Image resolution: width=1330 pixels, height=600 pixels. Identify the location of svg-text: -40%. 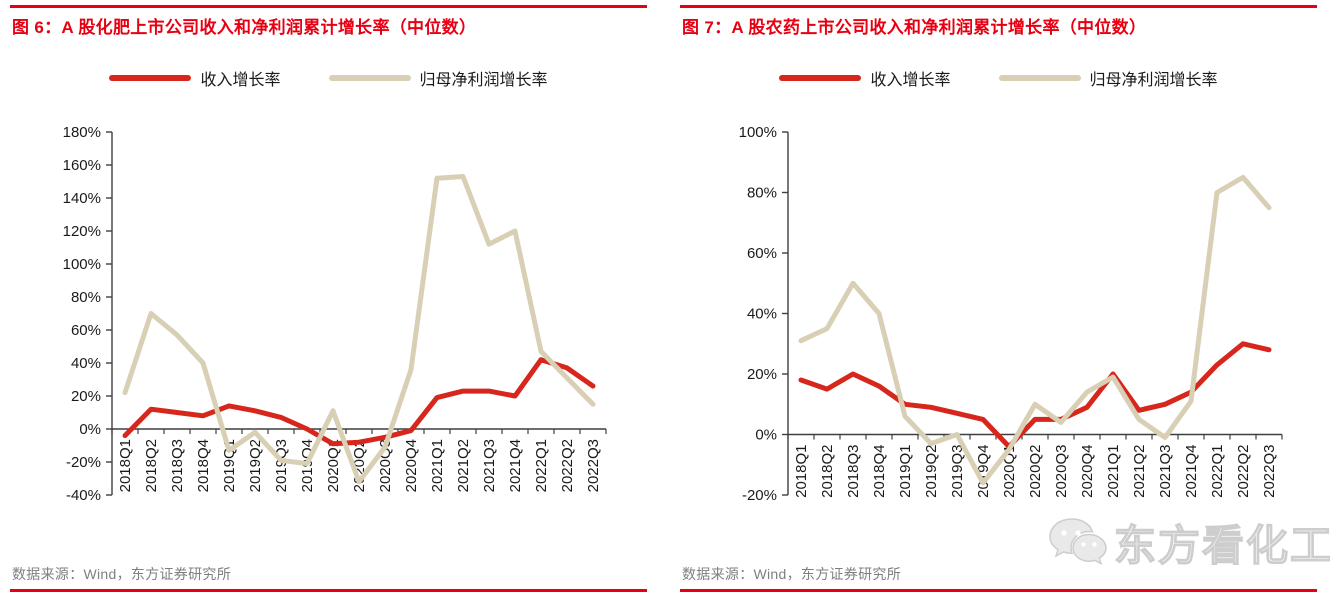
(83, 495).